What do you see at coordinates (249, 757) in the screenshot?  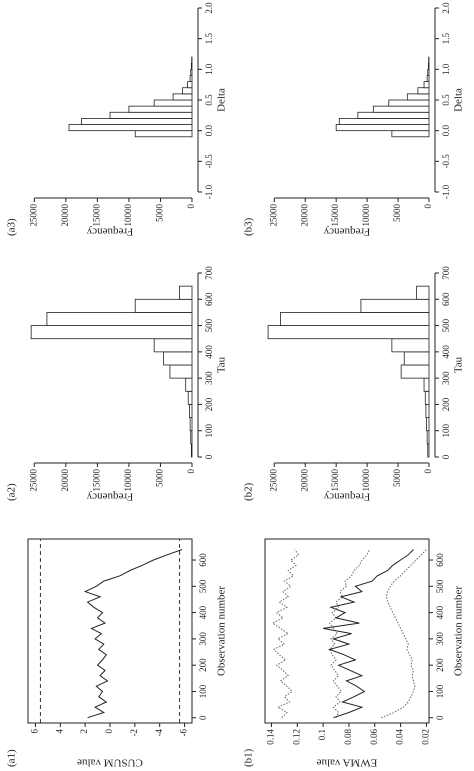 I see `panel-label: (b1)` at bounding box center [249, 757].